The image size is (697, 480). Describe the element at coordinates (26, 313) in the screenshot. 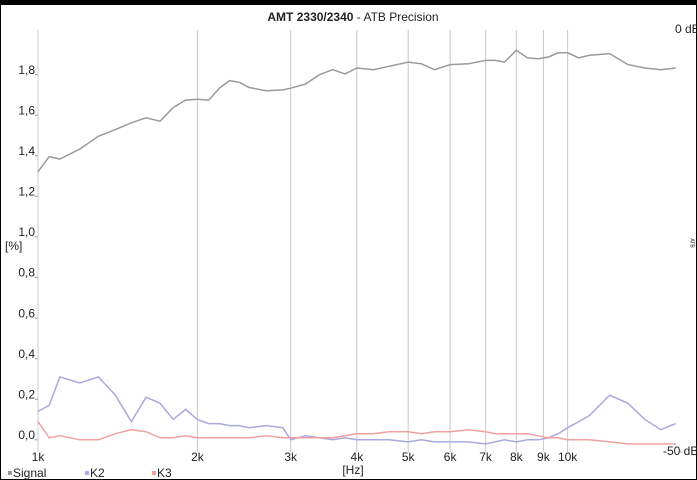

I see `y-tick-label: 0,6` at that location.